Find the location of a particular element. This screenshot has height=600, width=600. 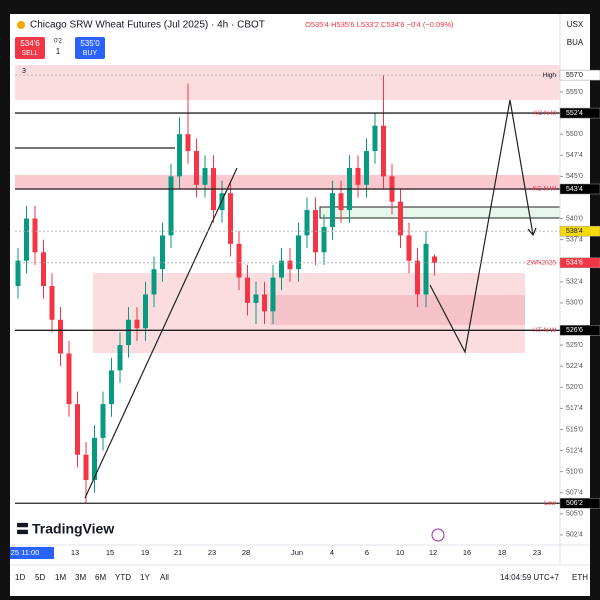

y-tick-label: 522'4 is located at coordinates (574, 366).